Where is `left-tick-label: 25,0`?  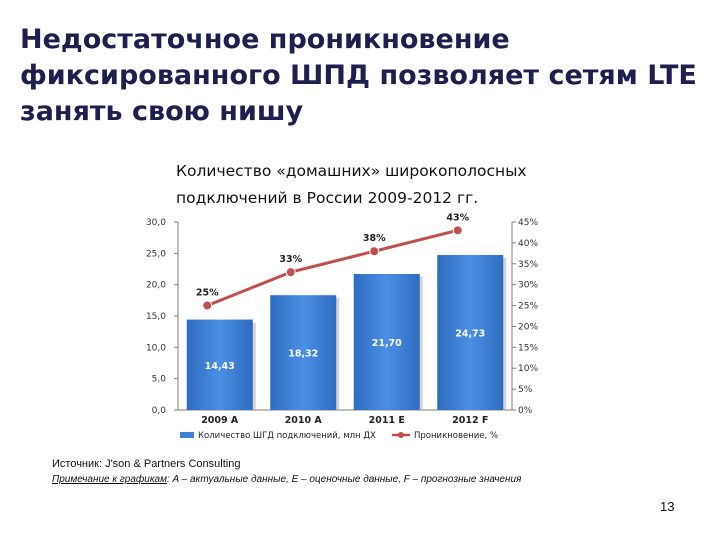
left-tick-label: 25,0 is located at coordinates (156, 254).